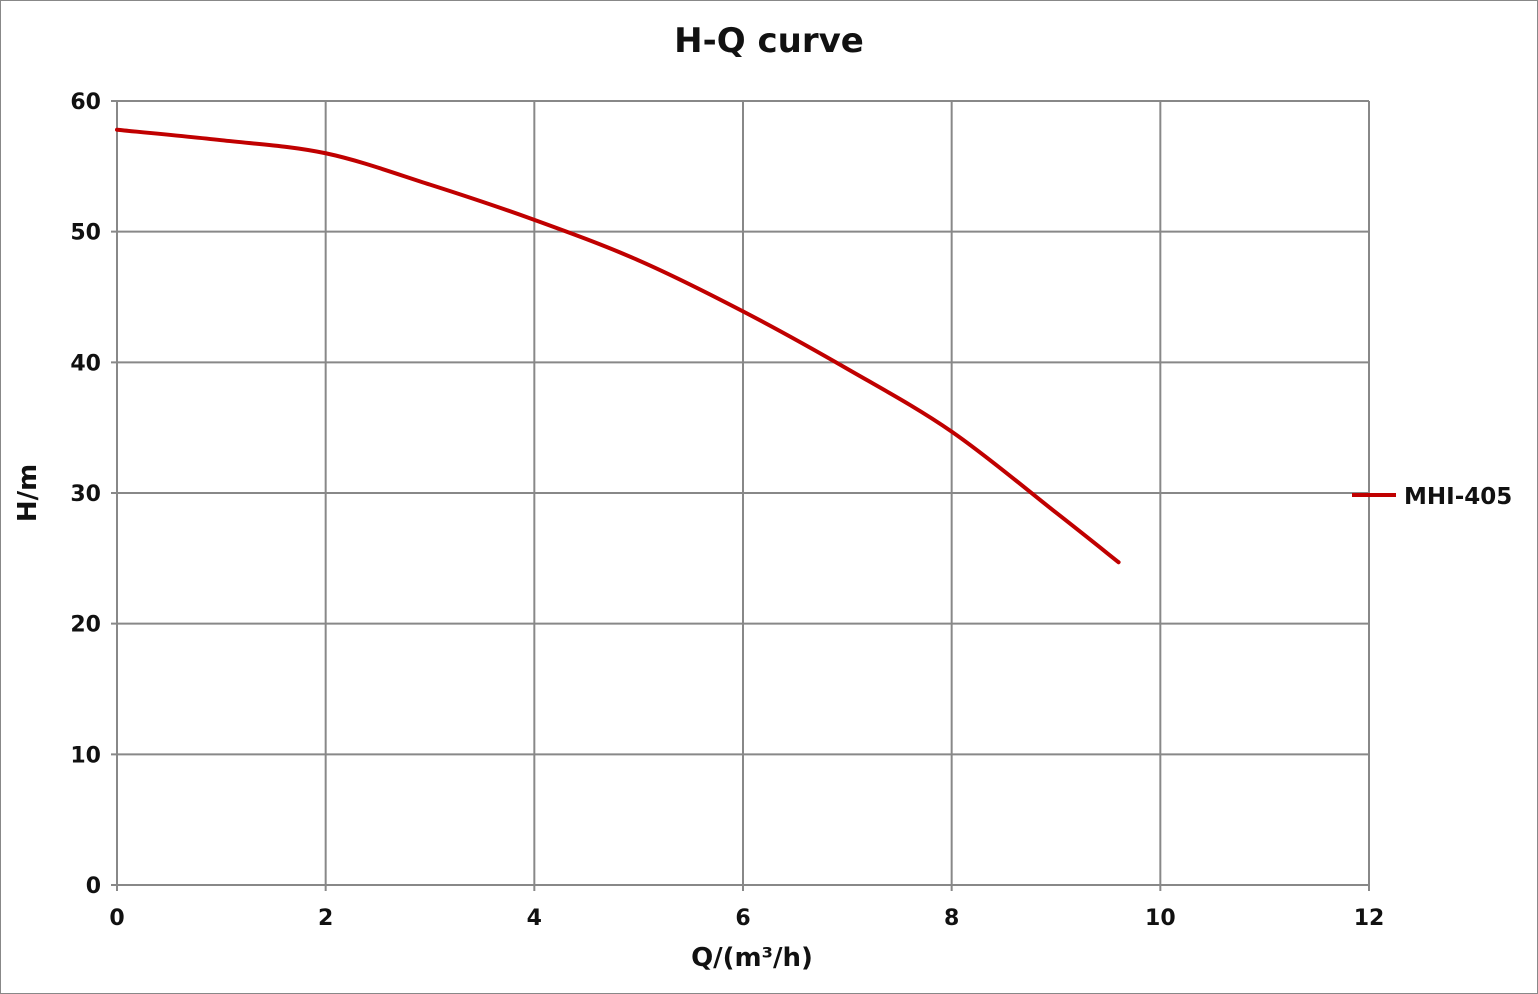  I want to click on x-tick-label: 8, so click(951, 918).